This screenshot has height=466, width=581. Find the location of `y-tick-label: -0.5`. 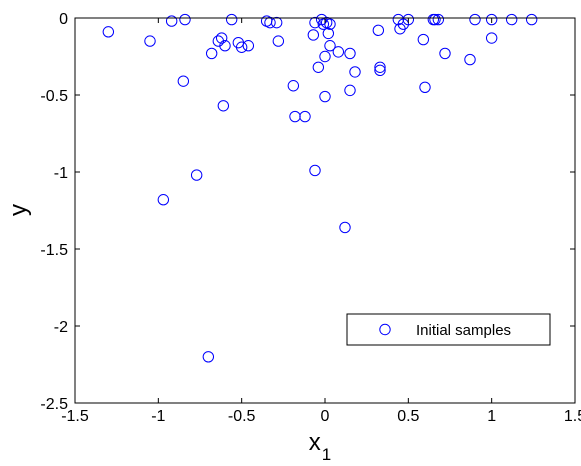

y-tick-label: -0.5 is located at coordinates (54, 96).